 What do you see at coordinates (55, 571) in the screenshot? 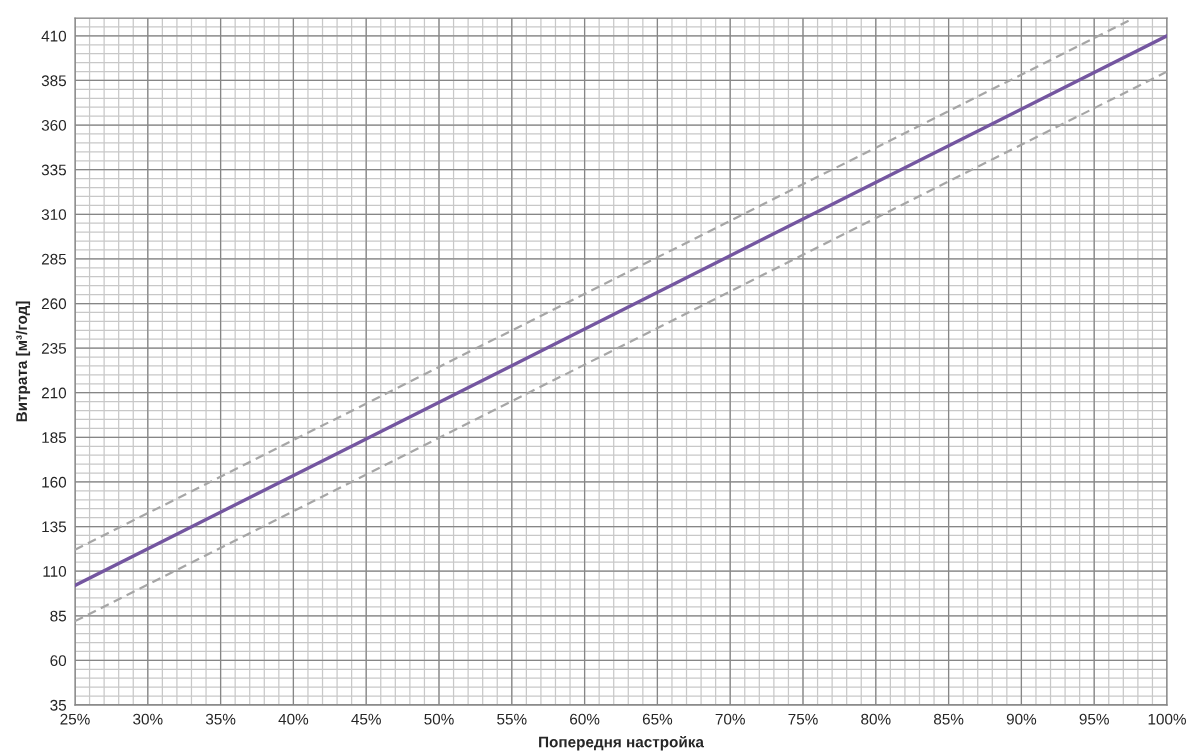
I see `y-tick-label: 110` at bounding box center [55, 571].